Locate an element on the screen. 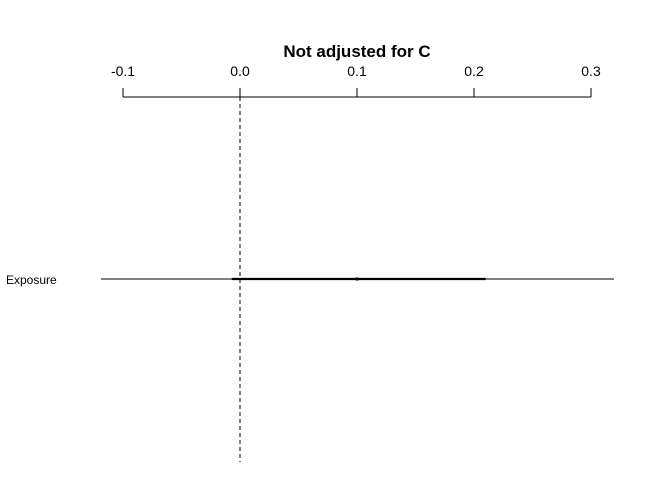 Image resolution: width=672 pixels, height=480 pixels. tick-label: 0.3 is located at coordinates (591, 71).